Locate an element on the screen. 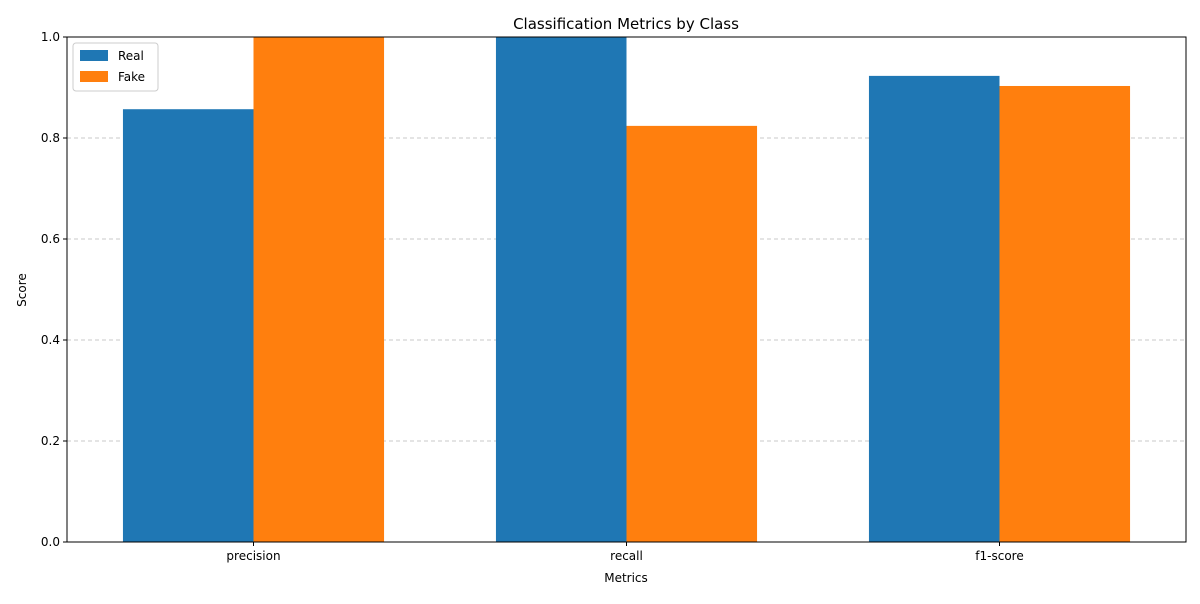 Image resolution: width=1200 pixels, height=604 pixels. x-tick-label-recall: recall is located at coordinates (626, 556).